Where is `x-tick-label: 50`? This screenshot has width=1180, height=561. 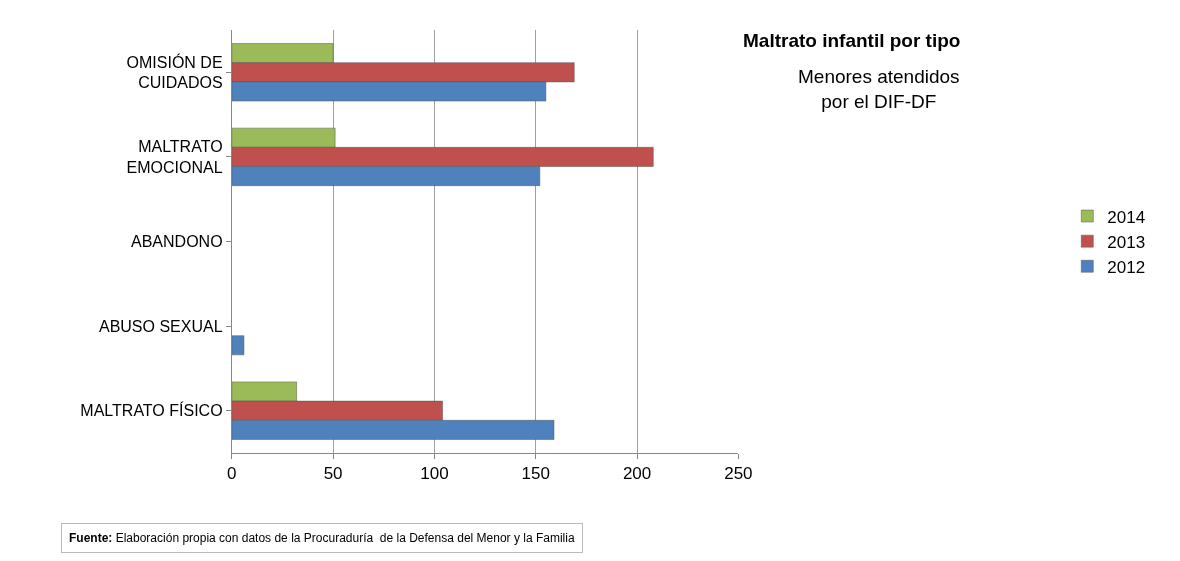 x-tick-label: 50 is located at coordinates (333, 474).